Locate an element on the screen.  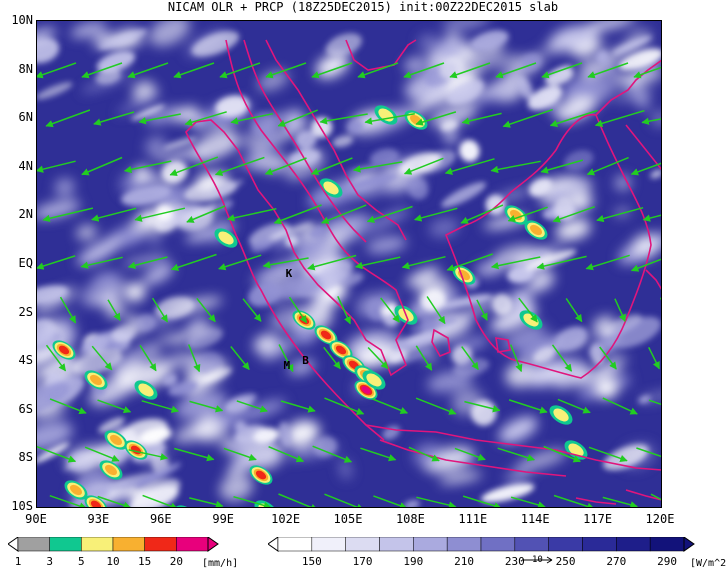
vector-reference-label: 10 is located at coordinates (537, 560).